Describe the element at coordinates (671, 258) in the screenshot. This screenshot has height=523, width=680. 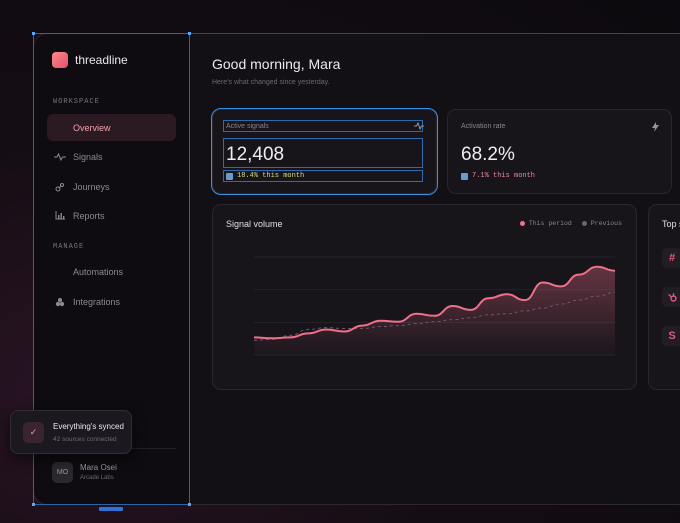
I see `slack-icon: #` at that location.